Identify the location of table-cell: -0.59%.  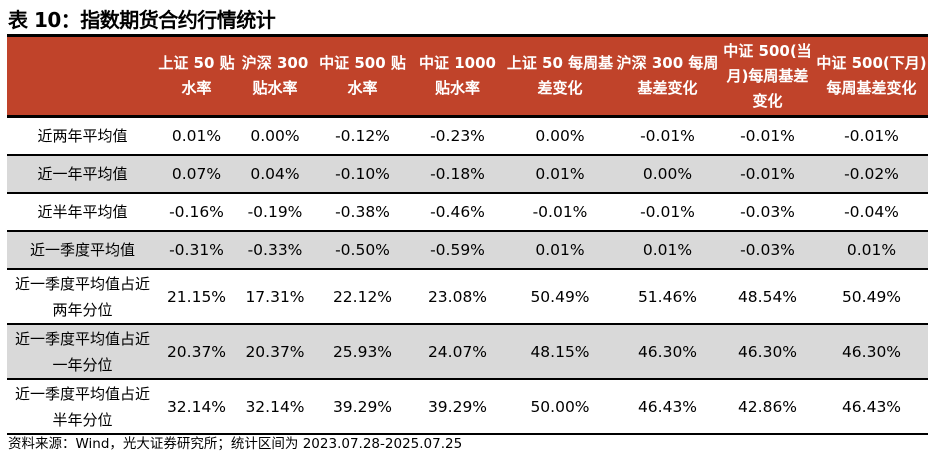
(457, 250).